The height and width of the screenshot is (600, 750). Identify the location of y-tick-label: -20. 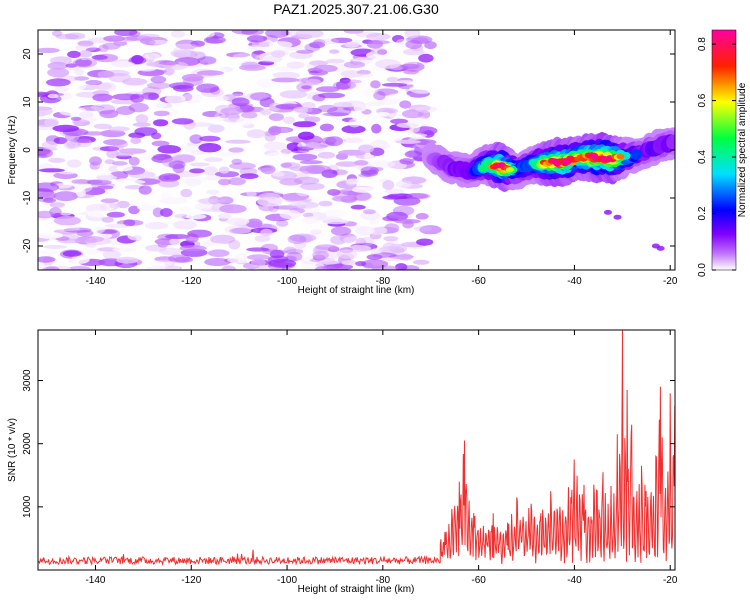
(27, 245).